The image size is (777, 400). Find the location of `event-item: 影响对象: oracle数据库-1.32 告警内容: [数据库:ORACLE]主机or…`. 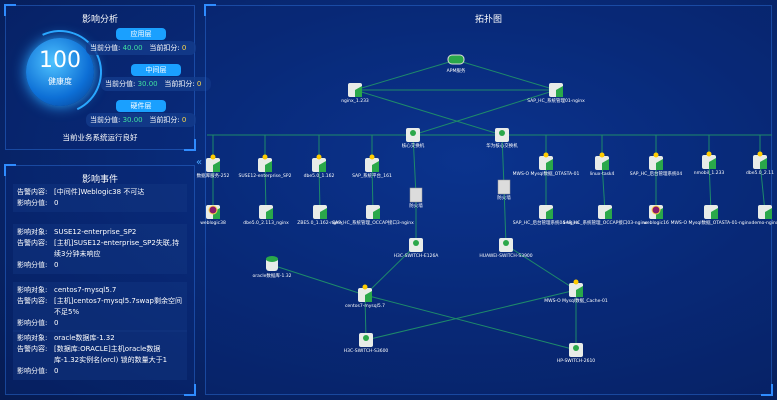

event-item: 影响对象: oracle数据库-1.32 告警内容: [数据库:ORACLE]主机or… is located at coordinates (100, 355).